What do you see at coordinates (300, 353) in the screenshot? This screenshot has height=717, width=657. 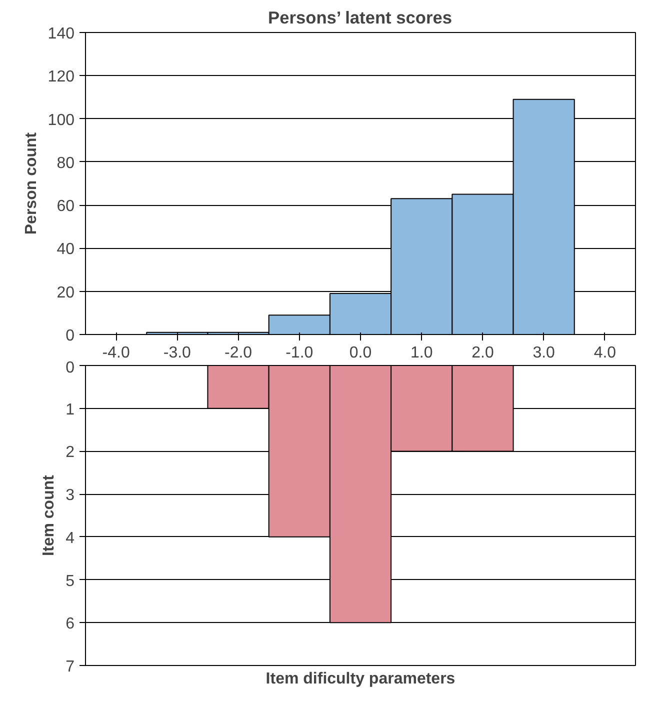 I see `x-tick-label: -1.0` at bounding box center [300, 353].